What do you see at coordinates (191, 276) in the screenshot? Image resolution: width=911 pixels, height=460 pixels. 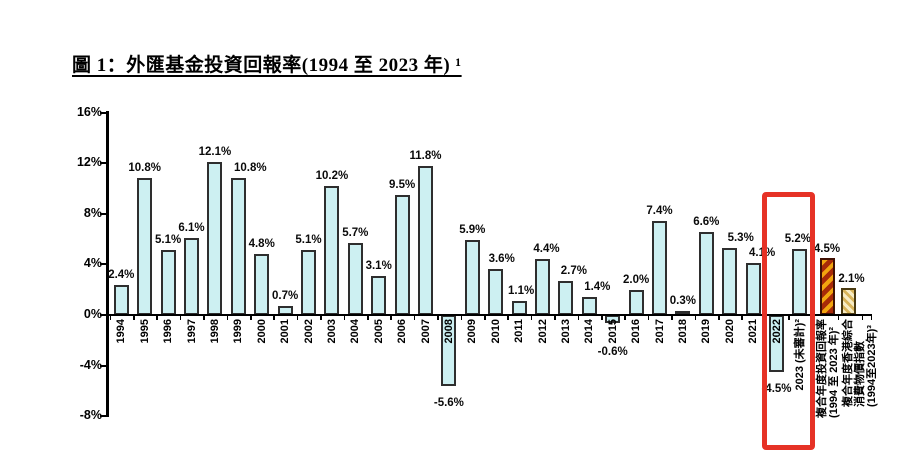 I see `bar-1997` at bounding box center [191, 276].